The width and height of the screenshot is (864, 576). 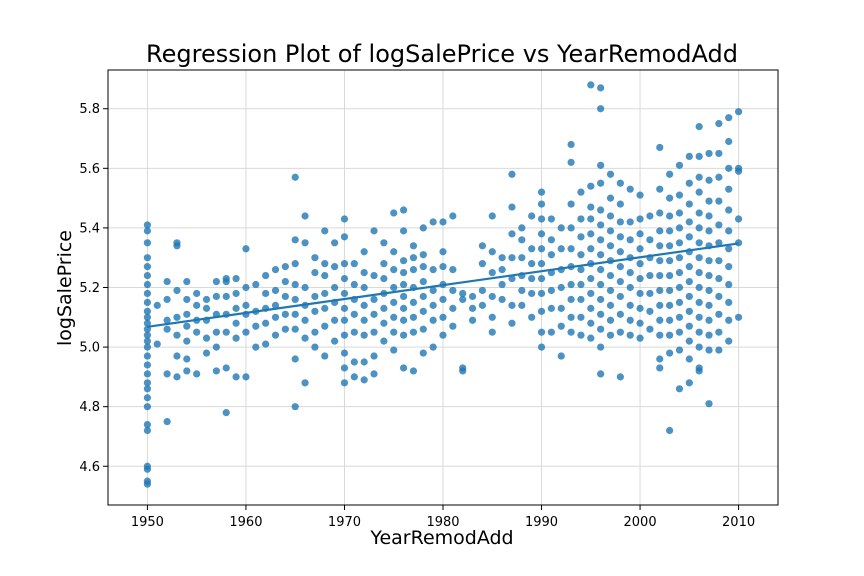 What do you see at coordinates (442, 522) in the screenshot?
I see `x-tick-label: 1980` at bounding box center [442, 522].